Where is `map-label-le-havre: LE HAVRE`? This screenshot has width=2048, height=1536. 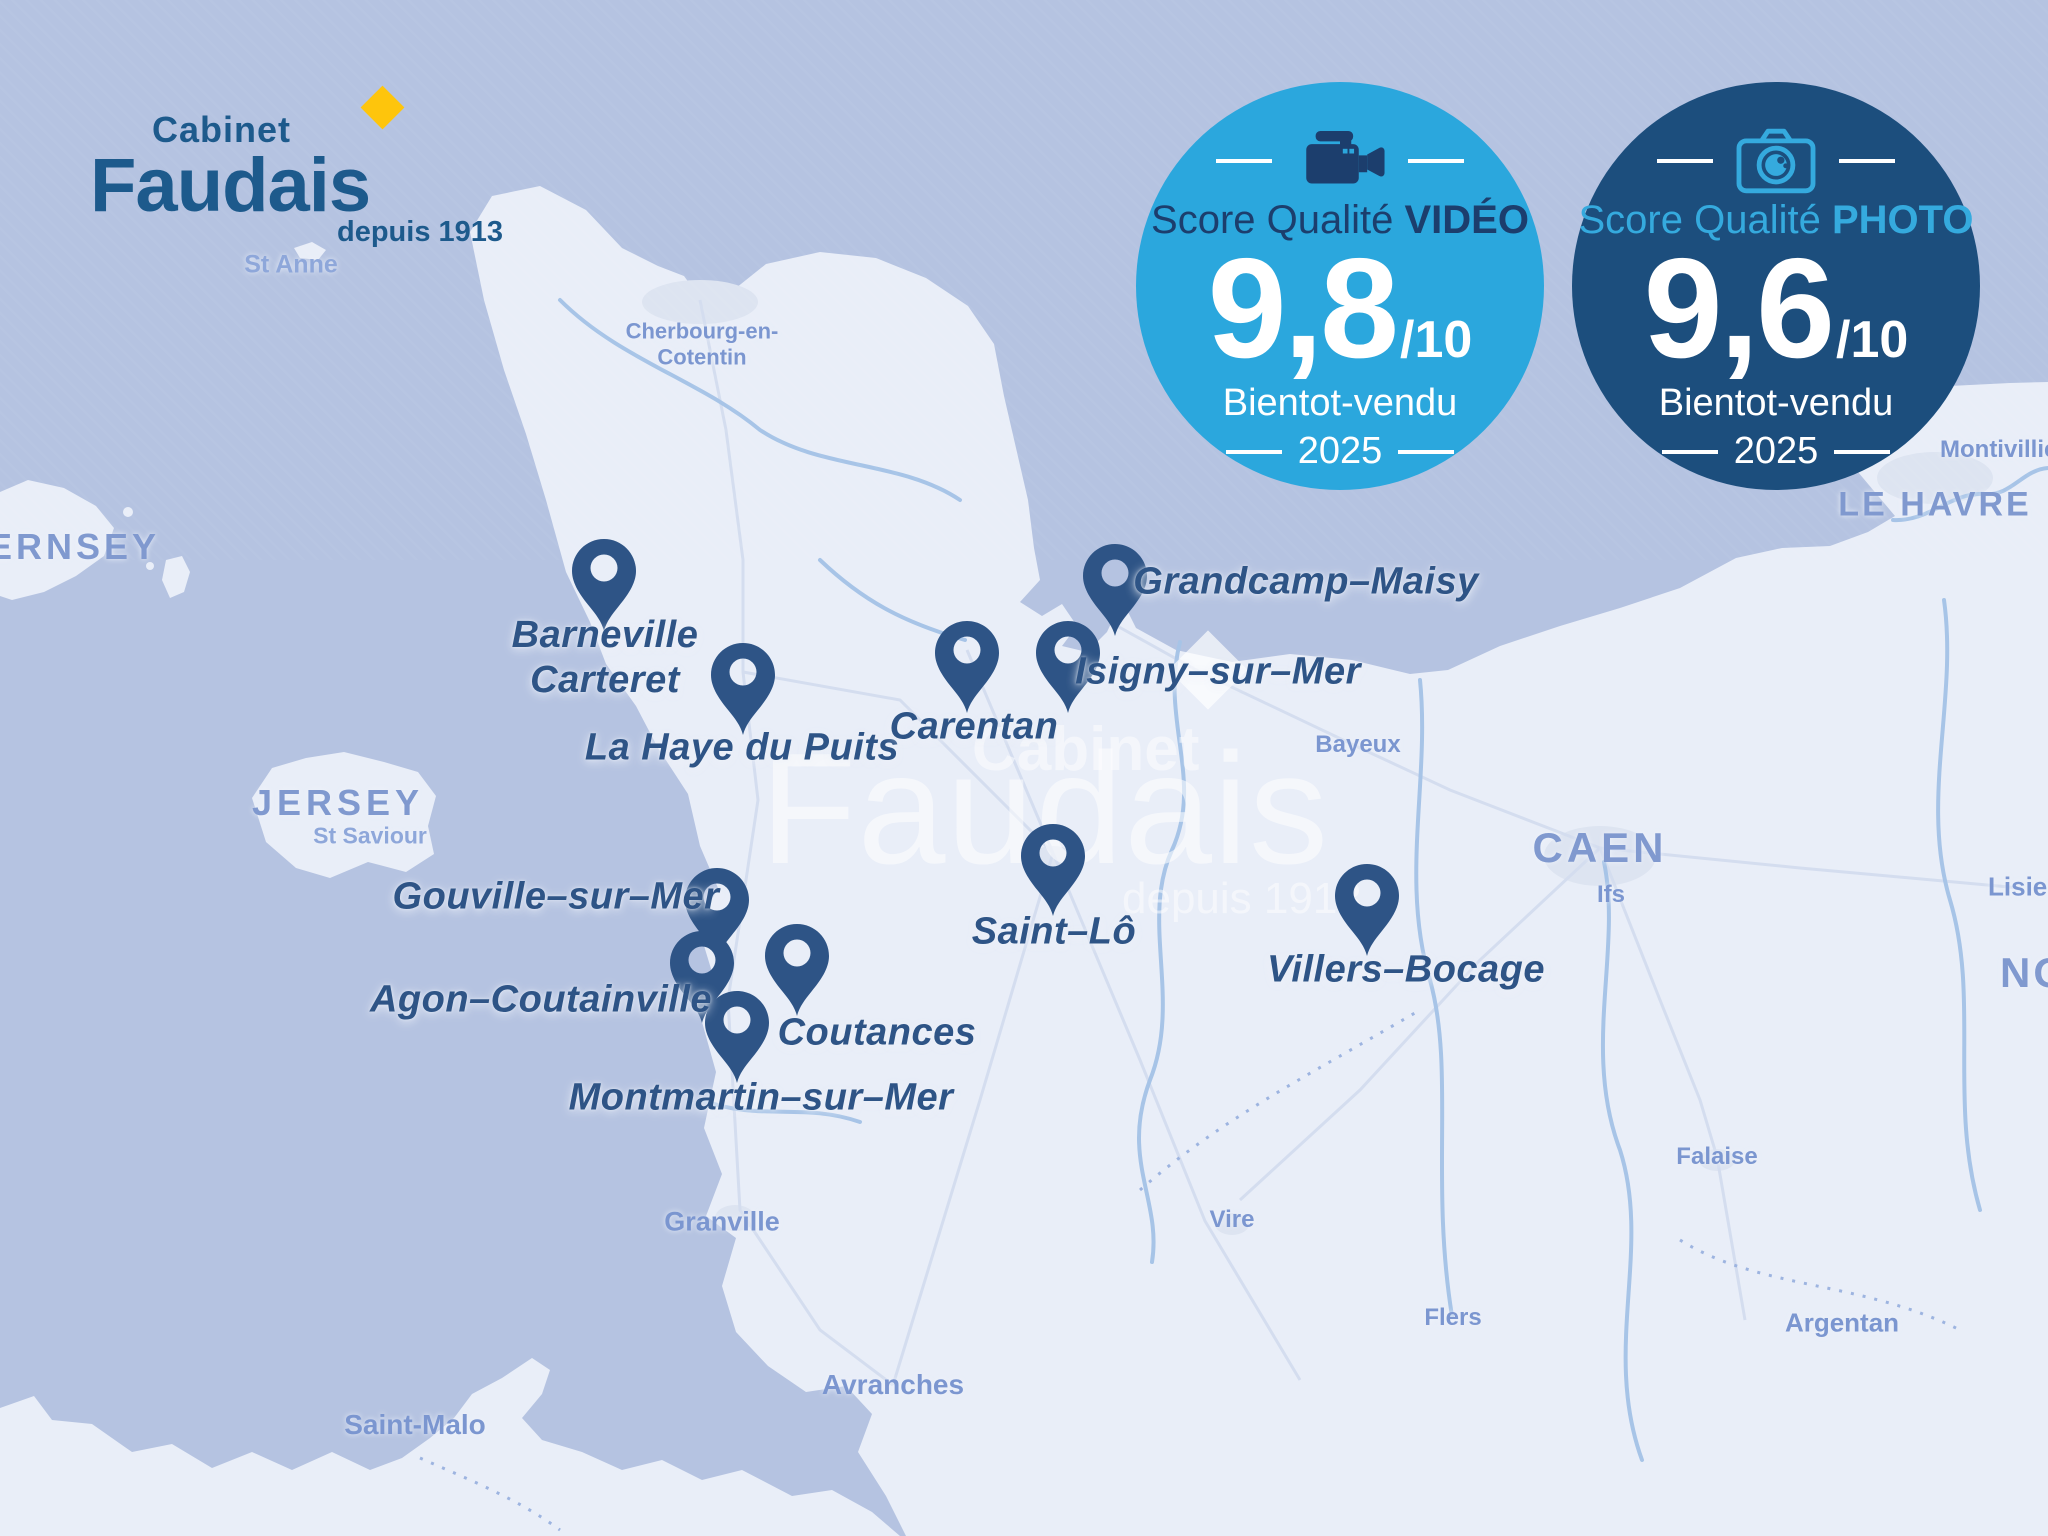 map-label-le-havre: LE HAVRE is located at coordinates (1935, 504).